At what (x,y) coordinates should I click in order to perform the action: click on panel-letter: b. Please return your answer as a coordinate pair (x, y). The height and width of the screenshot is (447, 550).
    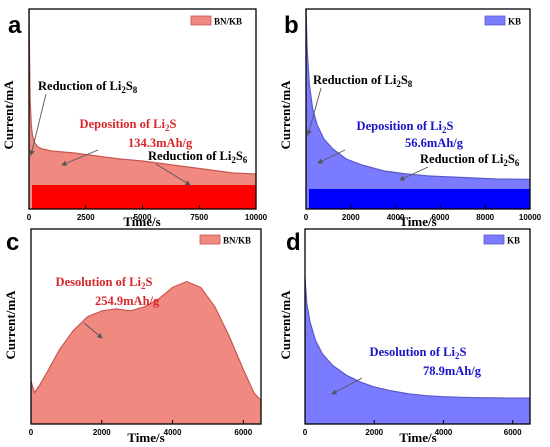
    Looking at the image, I should click on (291, 25).